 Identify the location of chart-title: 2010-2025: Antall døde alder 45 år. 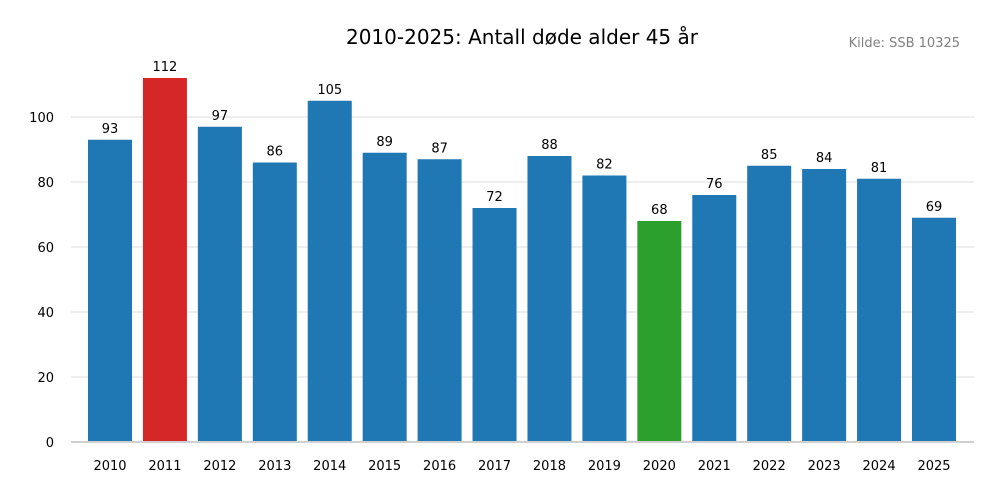
(522, 37).